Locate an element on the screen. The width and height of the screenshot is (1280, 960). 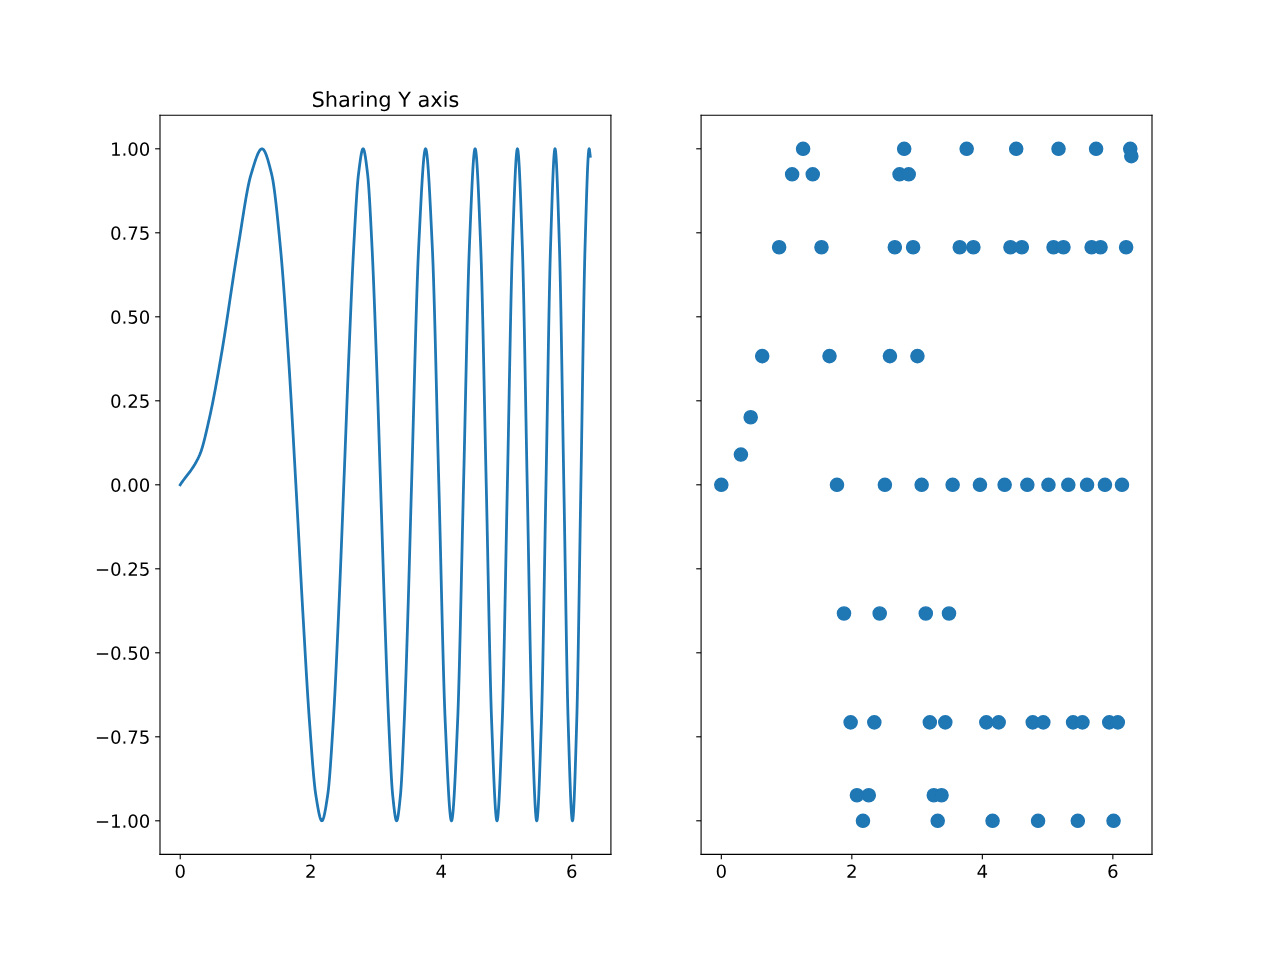
y-tick-label: 1.00 is located at coordinates (131, 149).